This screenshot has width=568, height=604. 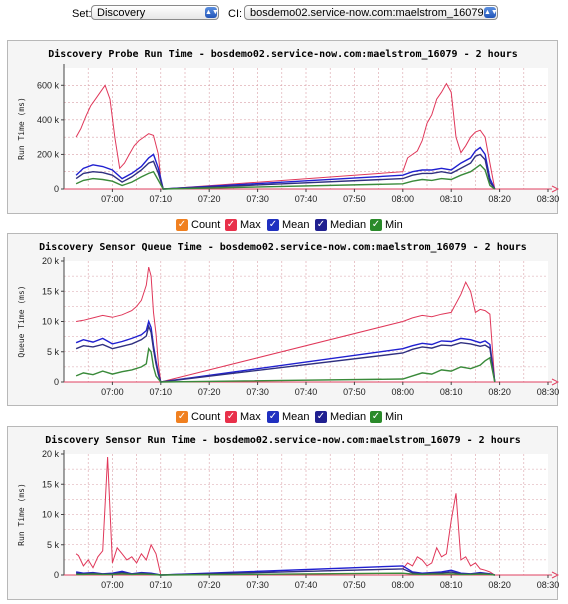 I want to click on set-select-value: Discovery, so click(x=121, y=13).